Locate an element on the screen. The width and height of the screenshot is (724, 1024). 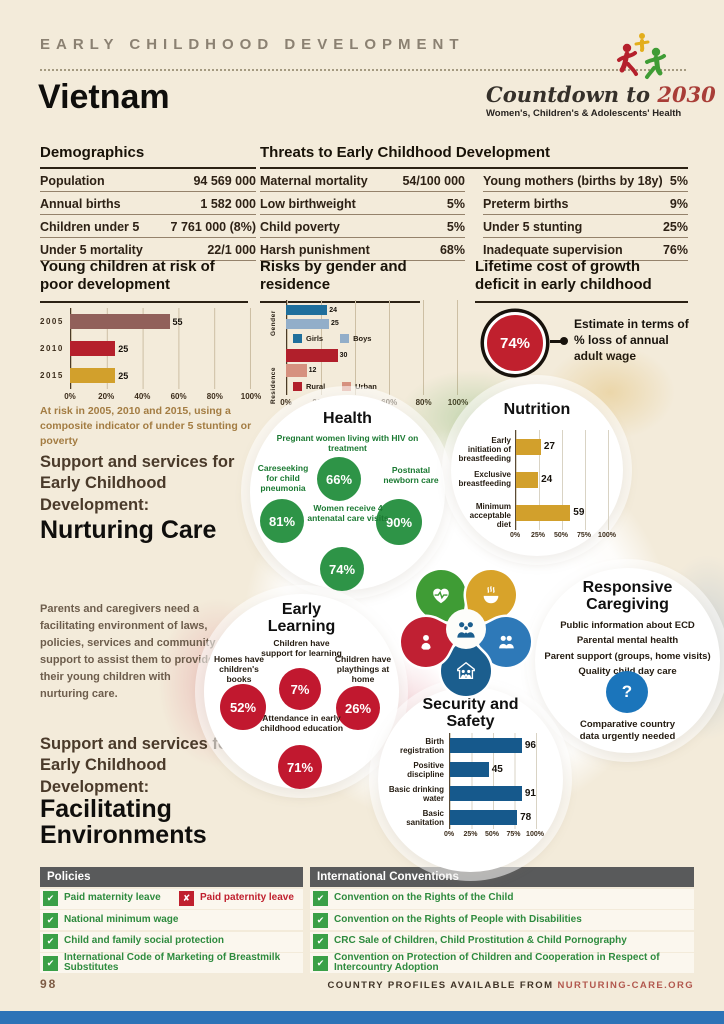
childrens-books-label: Homes have children's books is located at coordinates (239, 669).